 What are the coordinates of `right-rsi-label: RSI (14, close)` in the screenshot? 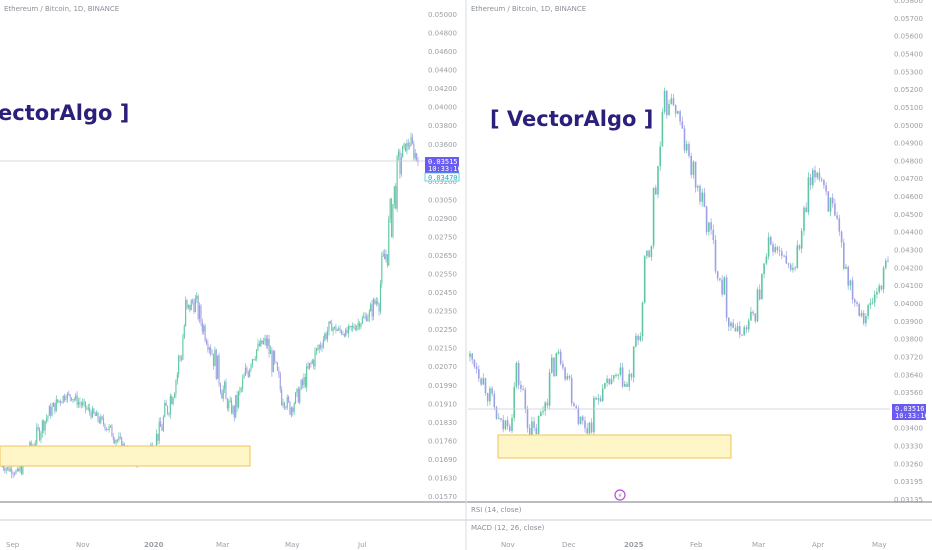 It's located at (496, 510).